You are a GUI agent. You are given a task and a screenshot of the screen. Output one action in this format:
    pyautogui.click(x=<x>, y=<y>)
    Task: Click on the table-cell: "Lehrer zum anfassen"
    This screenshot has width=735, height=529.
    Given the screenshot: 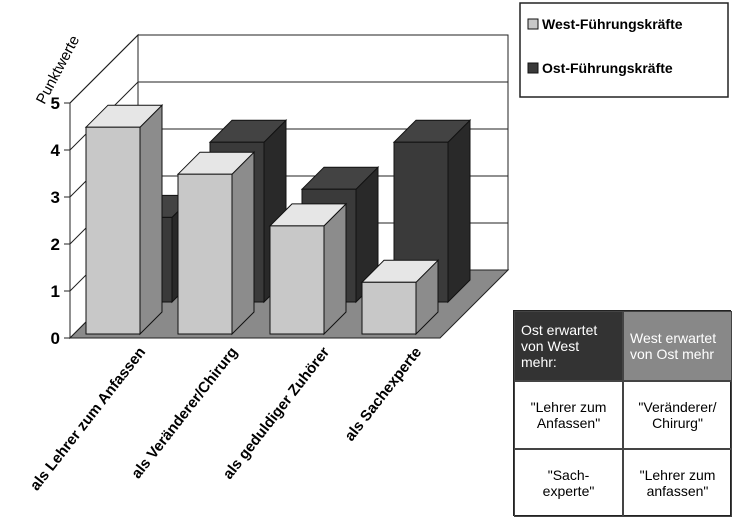 What is the action you would take?
    pyautogui.click(x=677, y=483)
    